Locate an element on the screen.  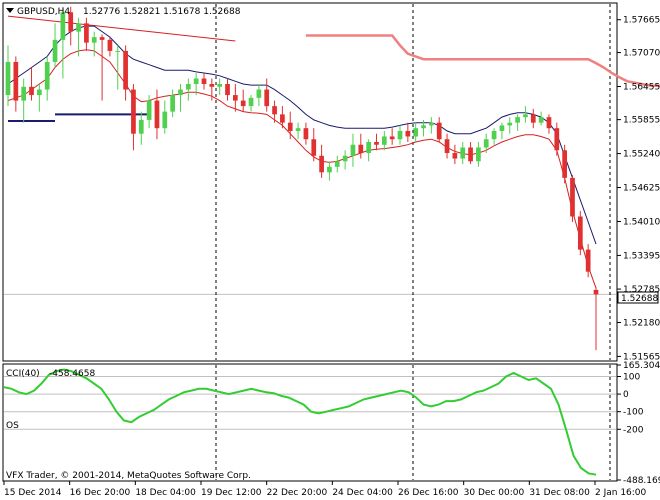
price-axis-label: 1.53395 is located at coordinates (641, 256).